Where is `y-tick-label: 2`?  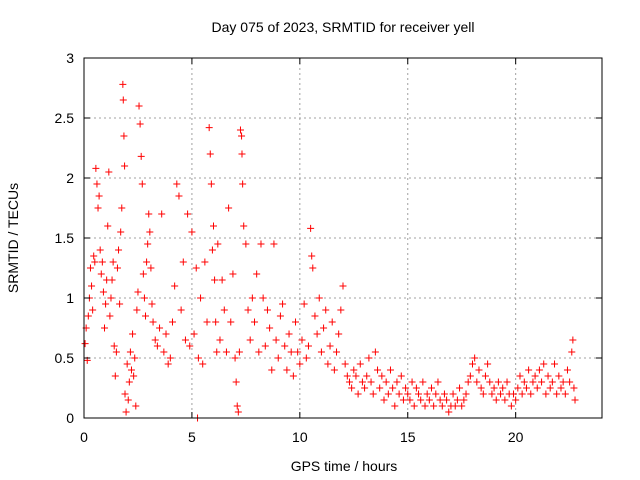
y-tick-label: 2 is located at coordinates (70, 178).